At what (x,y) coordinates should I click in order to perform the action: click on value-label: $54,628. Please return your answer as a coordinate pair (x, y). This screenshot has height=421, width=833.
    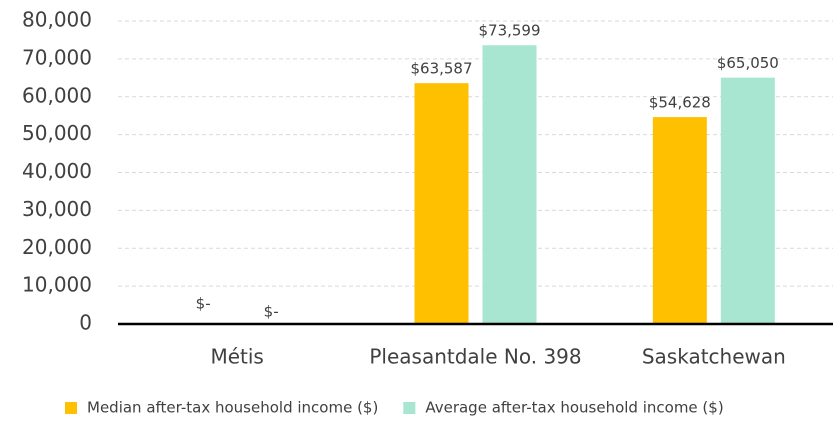
    Looking at the image, I should click on (680, 103).